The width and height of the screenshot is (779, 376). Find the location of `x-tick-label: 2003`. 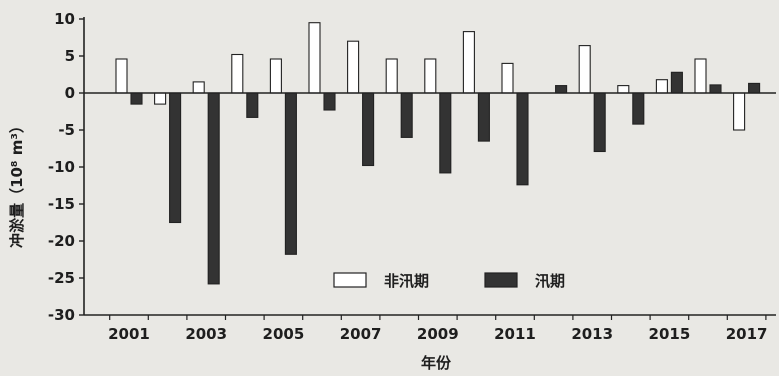

x-tick-label: 2003 is located at coordinates (206, 334).